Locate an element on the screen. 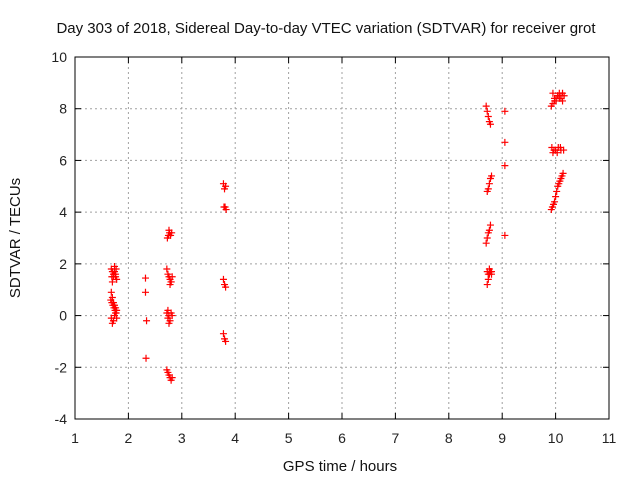  x-tick-label: 6 is located at coordinates (342, 438).